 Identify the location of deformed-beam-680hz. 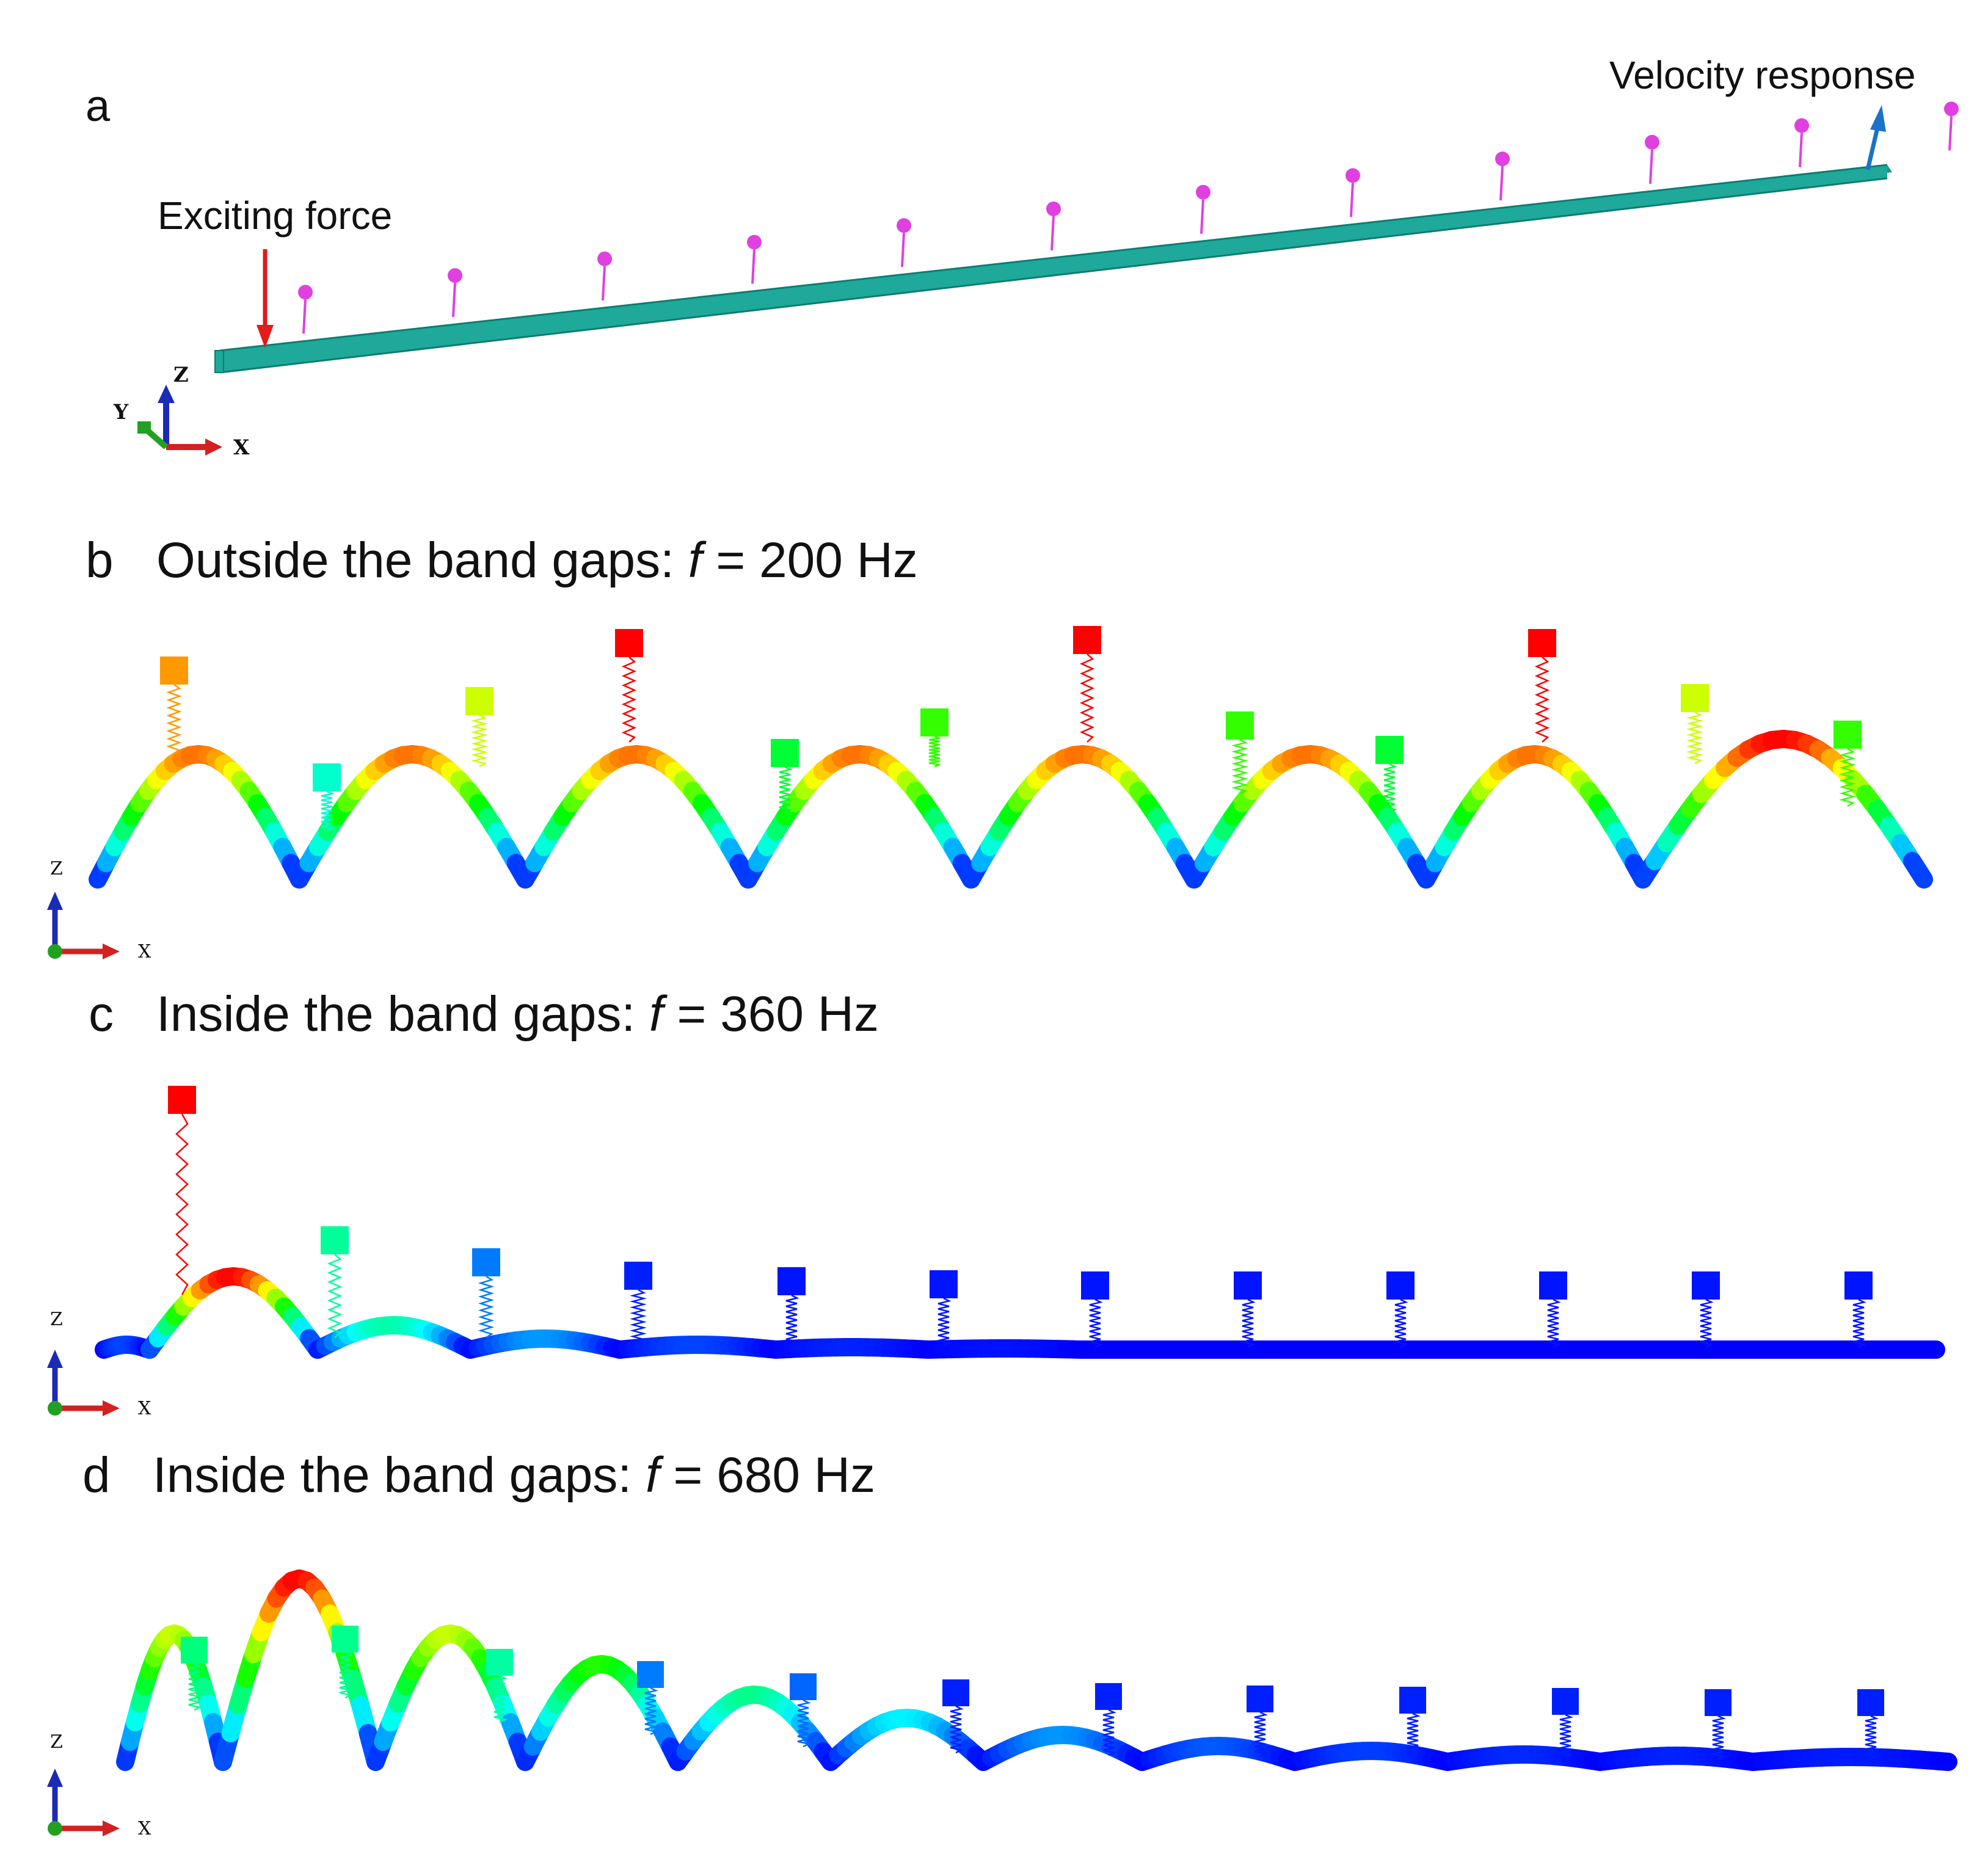
(1036, 1670).